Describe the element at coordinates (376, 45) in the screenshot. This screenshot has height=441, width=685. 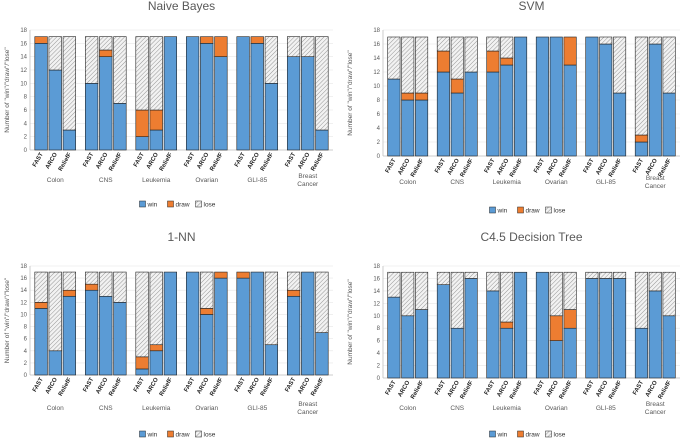
I see `y-tick-label: 16` at that location.